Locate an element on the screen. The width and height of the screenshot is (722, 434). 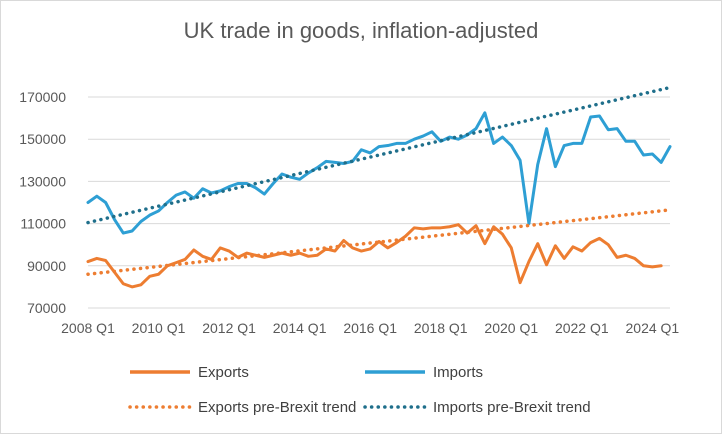
chart-title: UK trade in goods, inflation-adjusted is located at coordinates (361, 30).